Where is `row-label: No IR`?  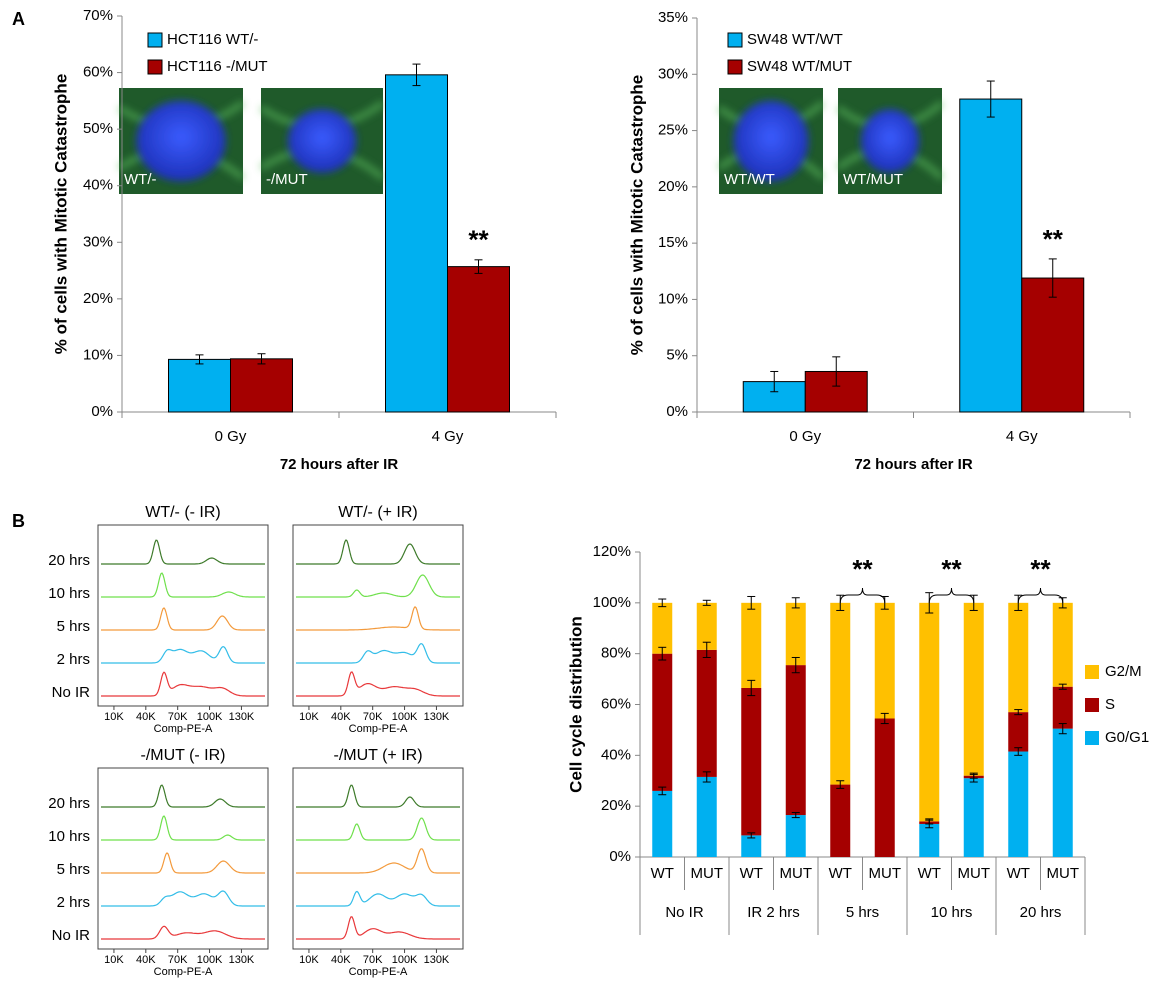
row-label: No IR is located at coordinates (71, 692).